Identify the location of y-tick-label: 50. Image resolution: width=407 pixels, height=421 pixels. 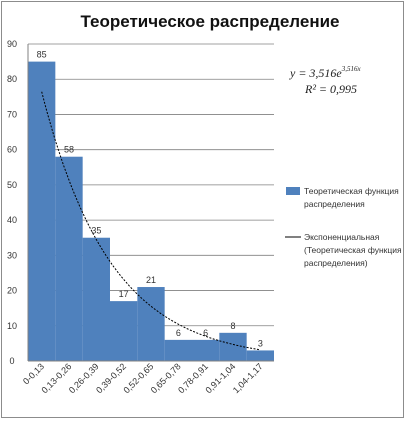
(12, 185).